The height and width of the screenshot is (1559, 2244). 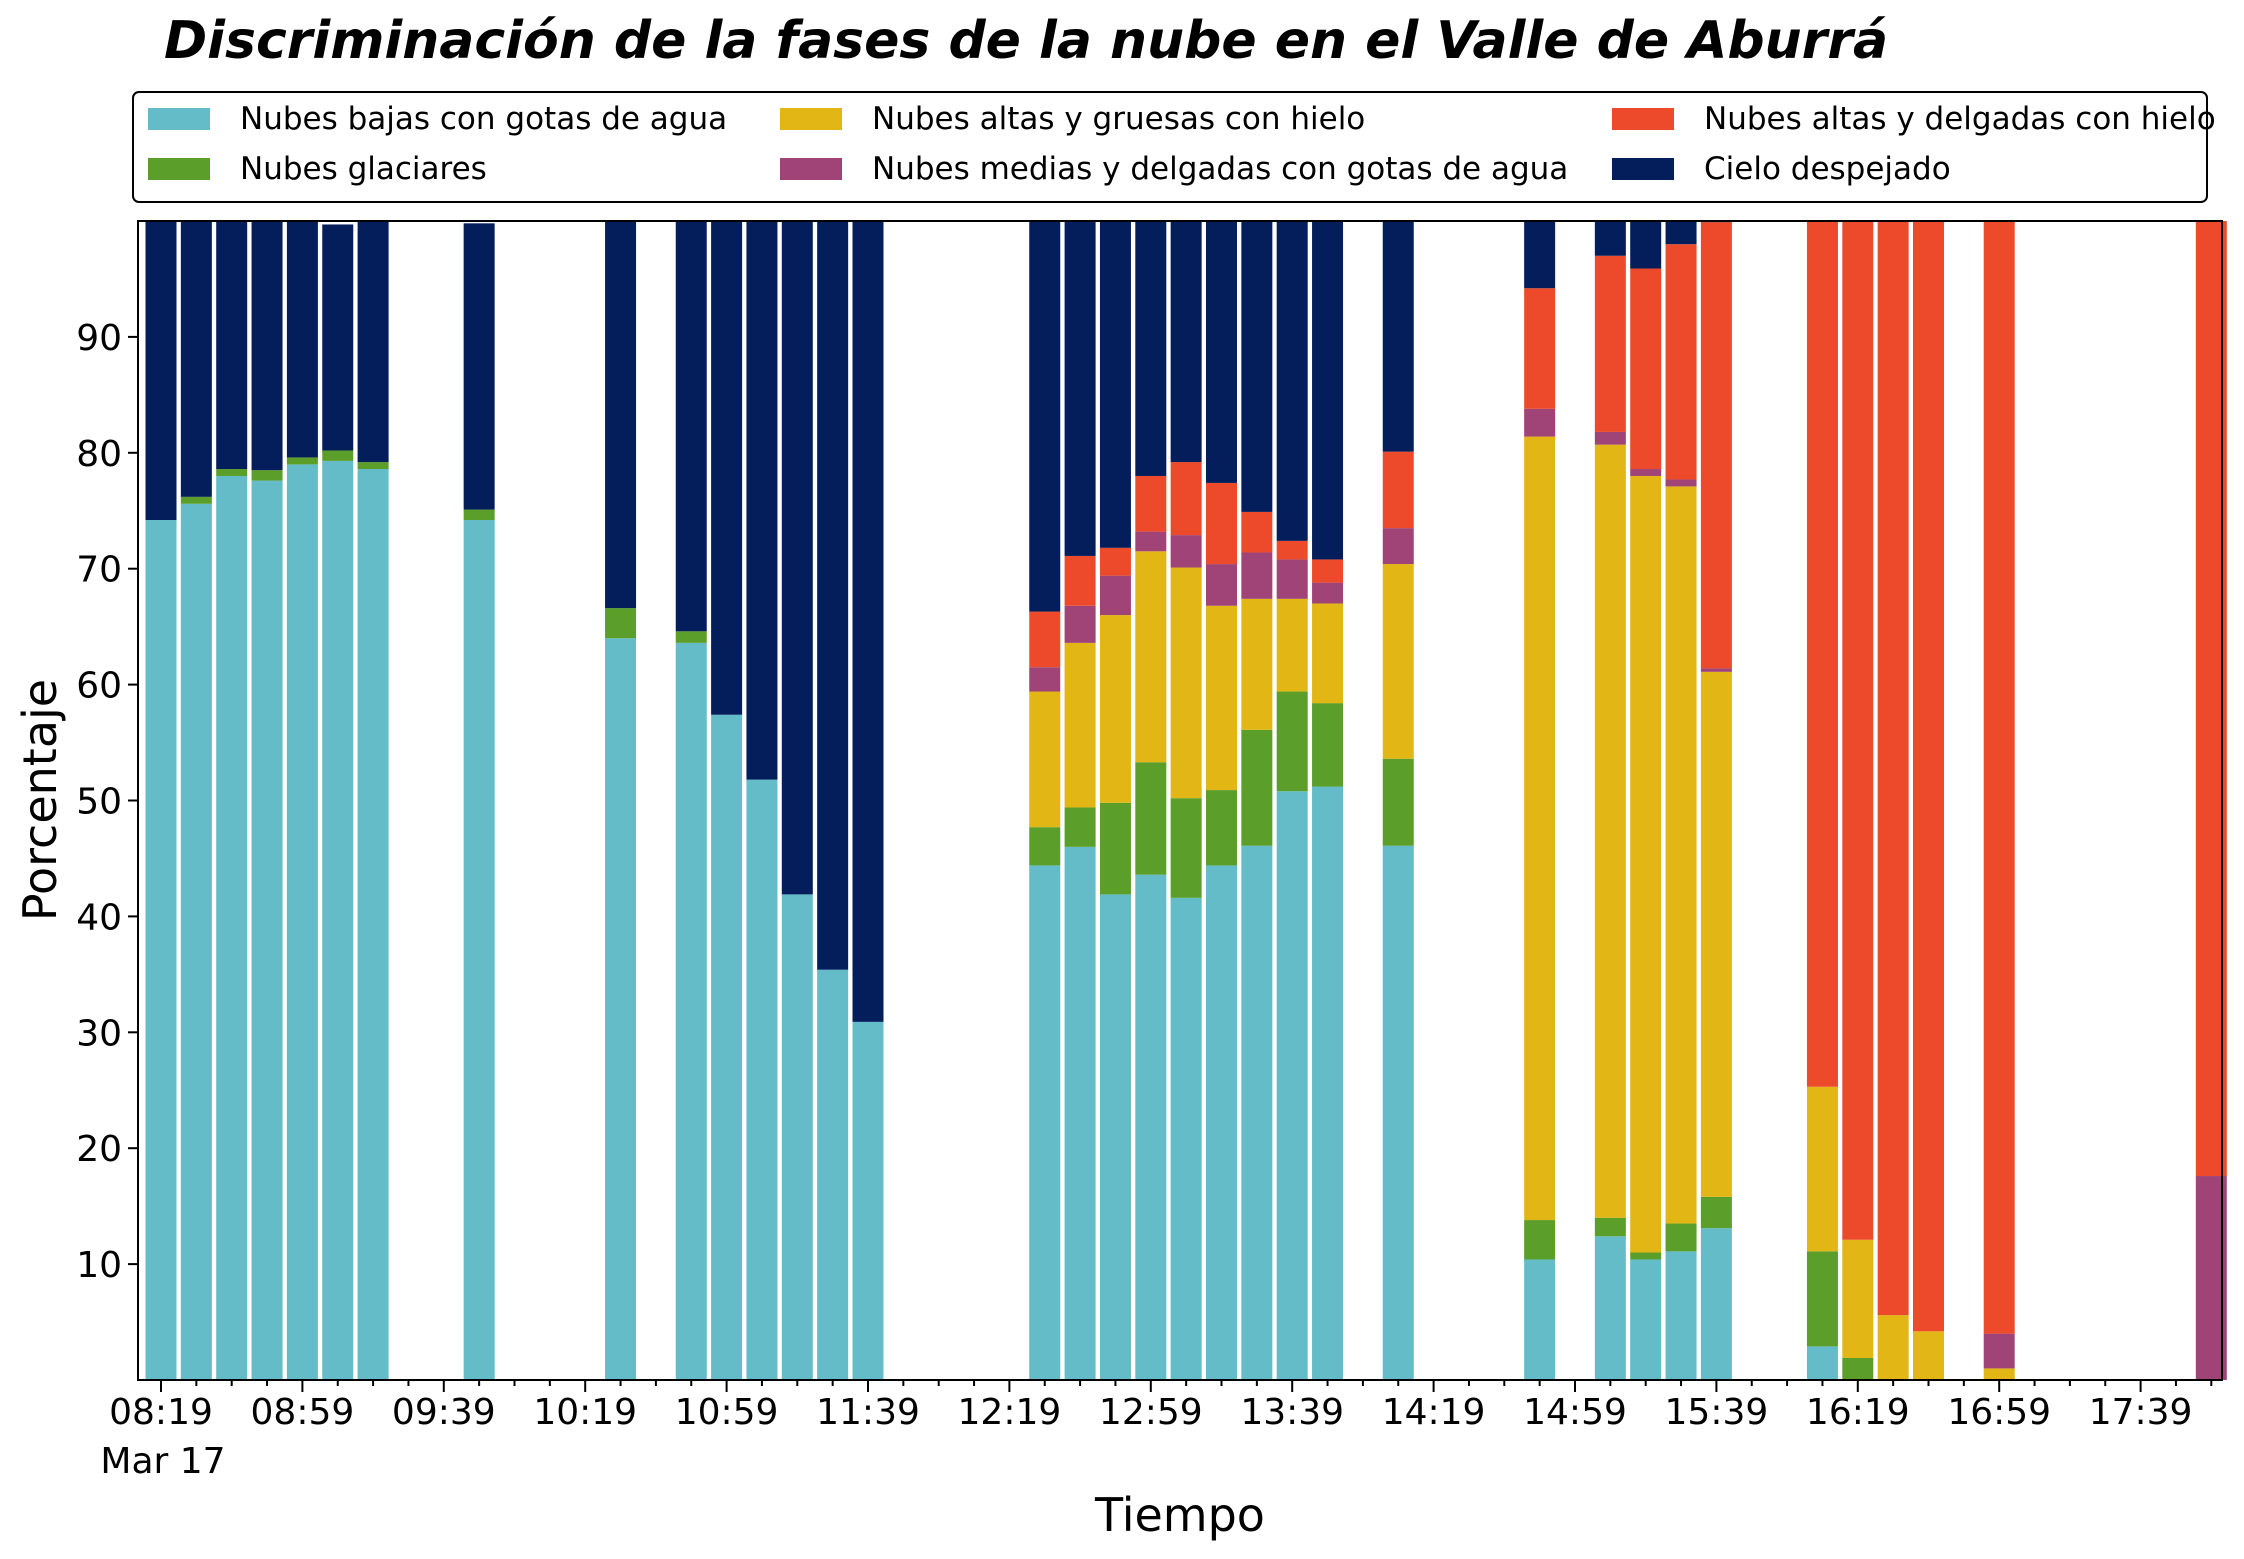 What do you see at coordinates (161, 1412) in the screenshot?
I see `x-tick-label: 08:19` at bounding box center [161, 1412].